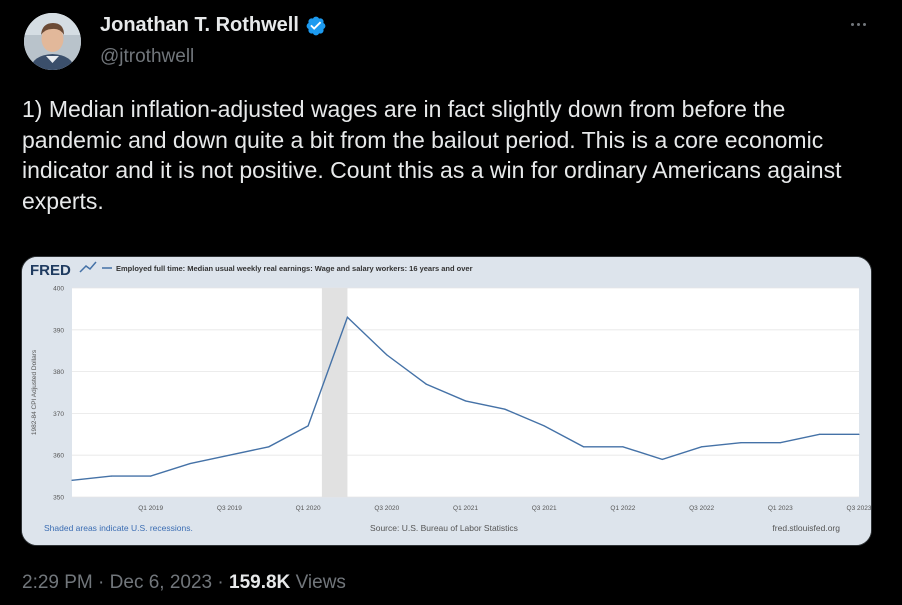 The height and width of the screenshot is (605, 902). What do you see at coordinates (465, 508) in the screenshot?
I see `x-tick-label: Q1 2021` at bounding box center [465, 508].